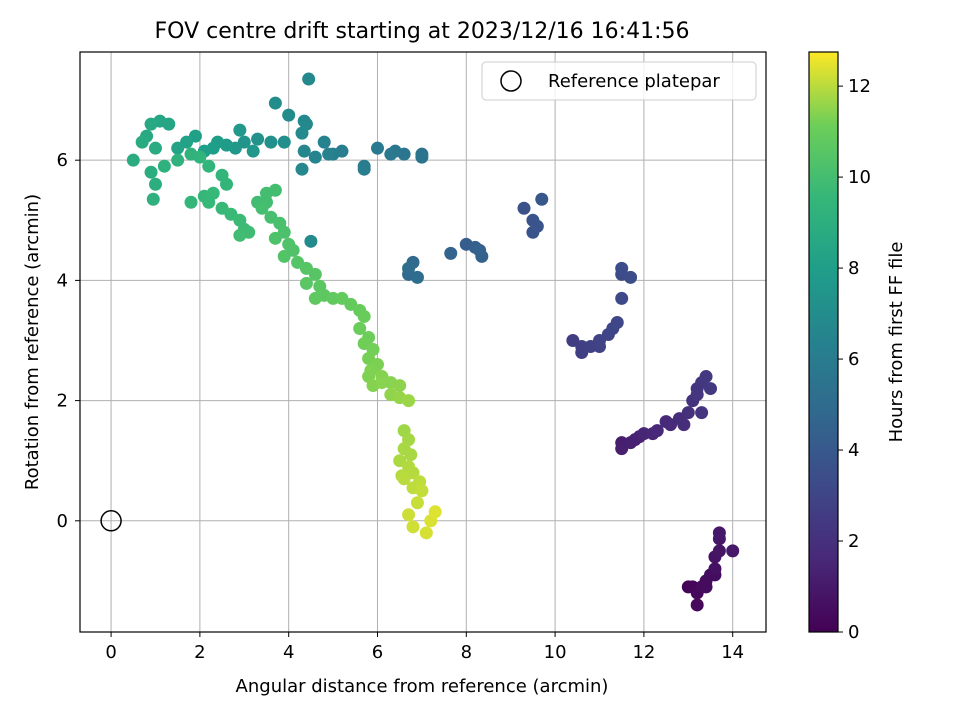 This screenshot has width=960, height=720. Describe the element at coordinates (853, 268) in the screenshot. I see `colorbar-tick-label: 8` at that location.